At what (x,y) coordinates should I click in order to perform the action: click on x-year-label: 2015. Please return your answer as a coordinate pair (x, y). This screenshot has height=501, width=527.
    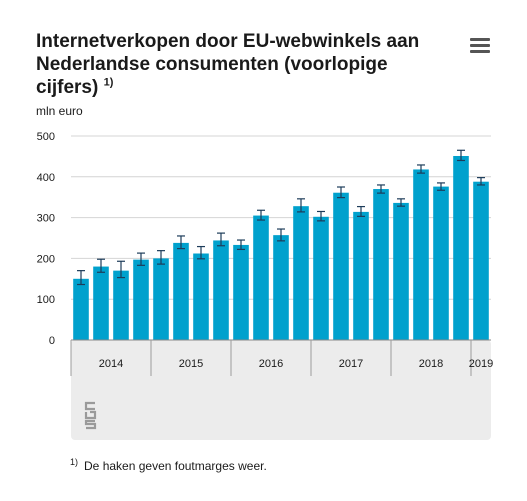
    Looking at the image, I should click on (191, 364).